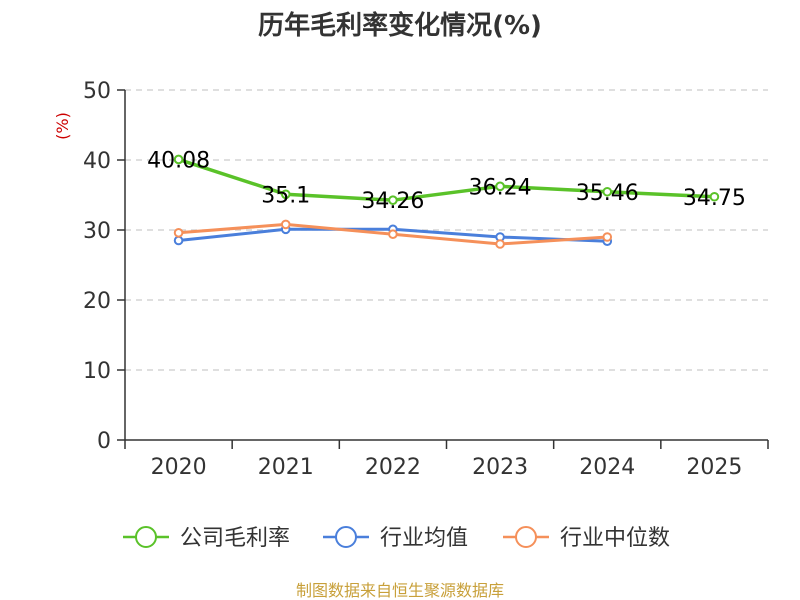 The height and width of the screenshot is (600, 800). What do you see at coordinates (607, 467) in the screenshot?
I see `x-tick-label: 2024` at bounding box center [607, 467].